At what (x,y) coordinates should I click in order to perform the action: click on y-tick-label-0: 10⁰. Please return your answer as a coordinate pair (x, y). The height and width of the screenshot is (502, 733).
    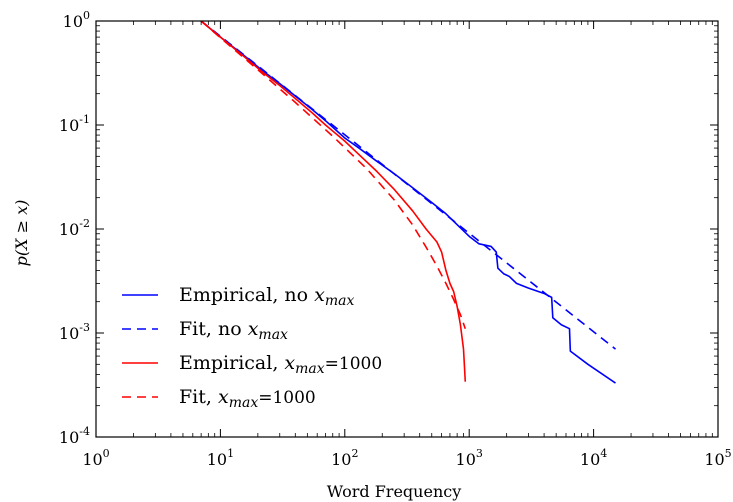
    Looking at the image, I should click on (76, 20).